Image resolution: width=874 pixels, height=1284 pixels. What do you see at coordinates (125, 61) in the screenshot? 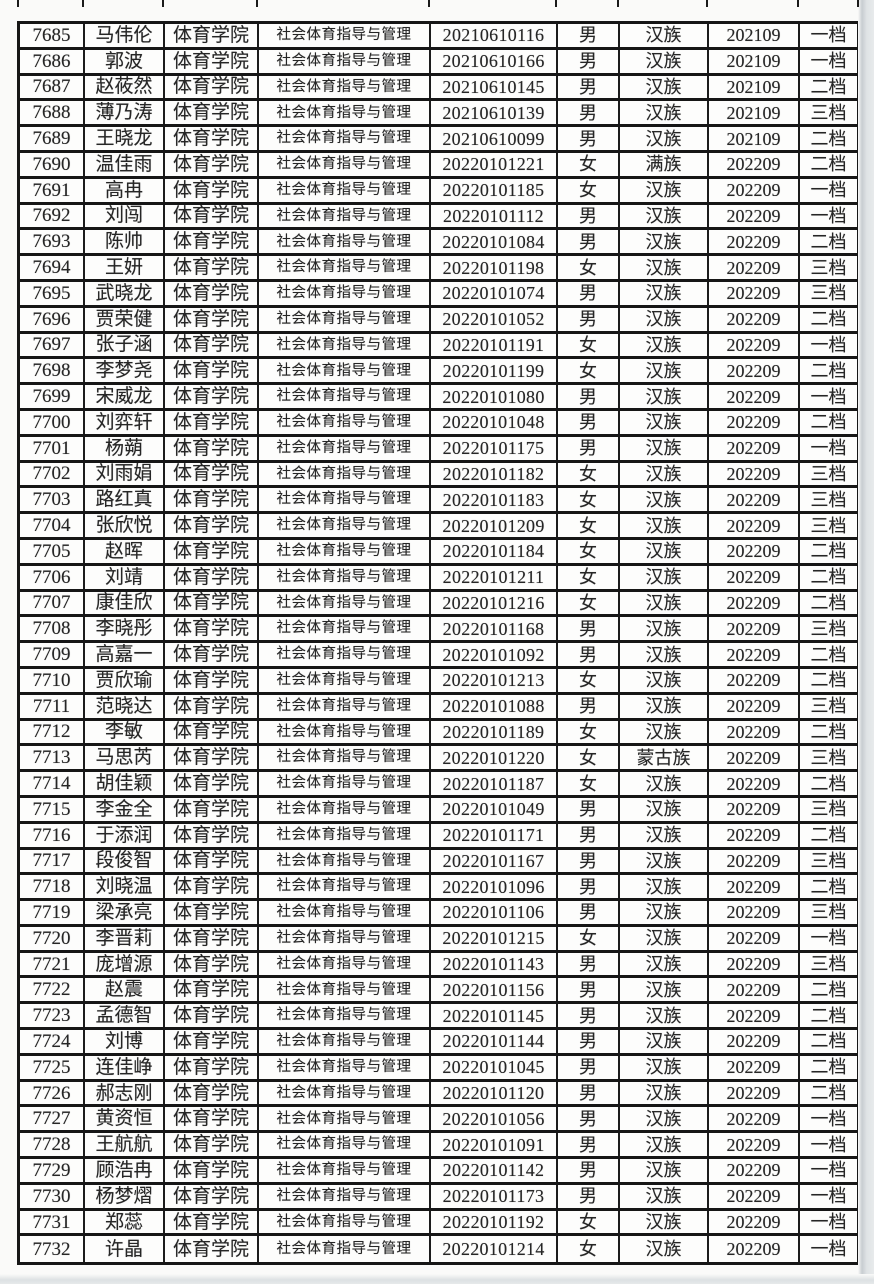
I see `cell-name: 郭波` at bounding box center [125, 61].